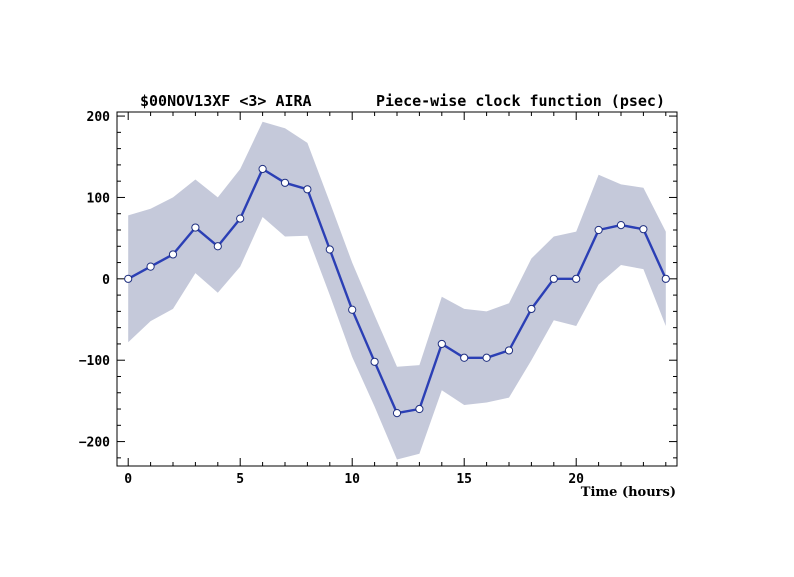 The height and width of the screenshot is (577, 794). What do you see at coordinates (128, 479) in the screenshot?
I see `x-tick-label: 0` at bounding box center [128, 479].